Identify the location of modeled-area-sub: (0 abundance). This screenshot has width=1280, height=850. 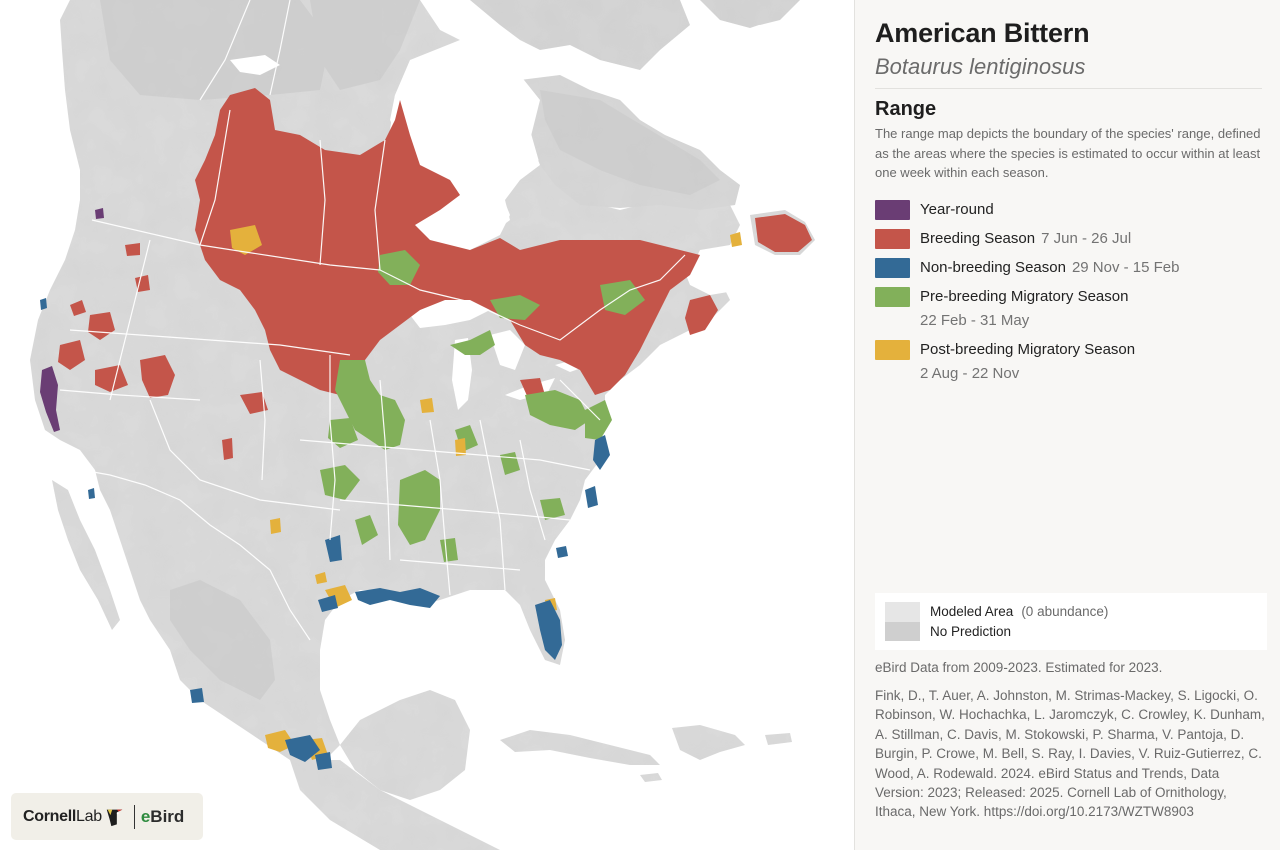
(1065, 611).